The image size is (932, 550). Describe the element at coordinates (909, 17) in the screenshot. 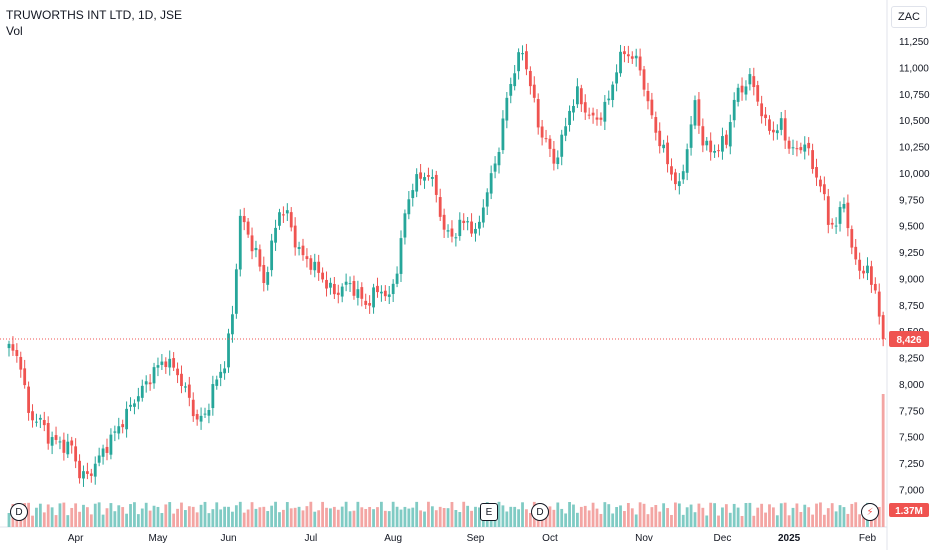

I see `currency-button: ZAC` at that location.